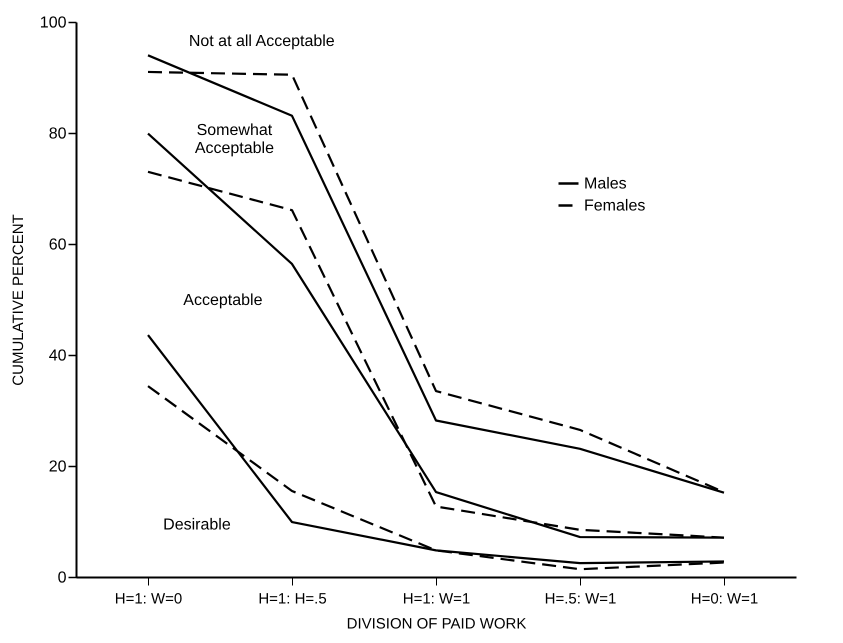 This screenshot has height=643, width=843. Describe the element at coordinates (57, 245) in the screenshot. I see `y-tick-label: 60` at that location.